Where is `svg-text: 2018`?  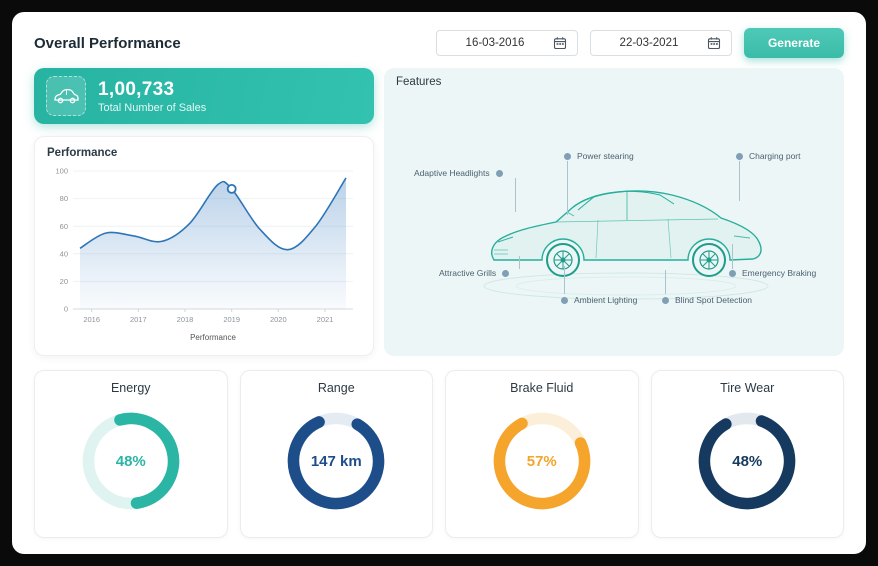
svg-text: 2018 is located at coordinates (185, 319).